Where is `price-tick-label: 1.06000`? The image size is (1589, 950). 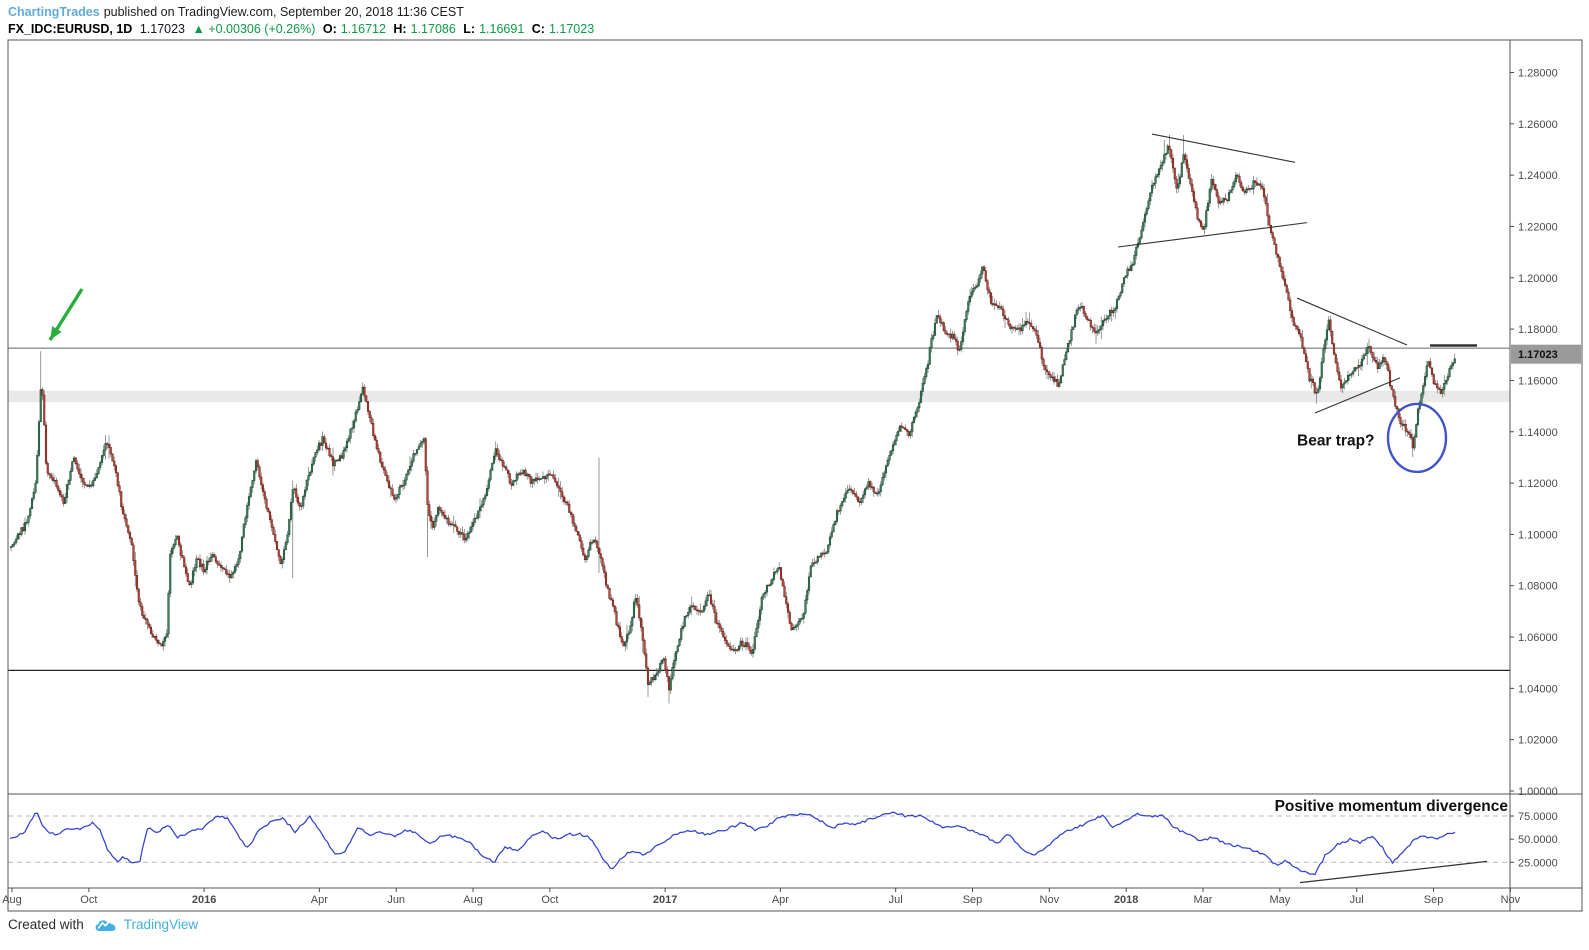
price-tick-label: 1.06000 is located at coordinates (1538, 638).